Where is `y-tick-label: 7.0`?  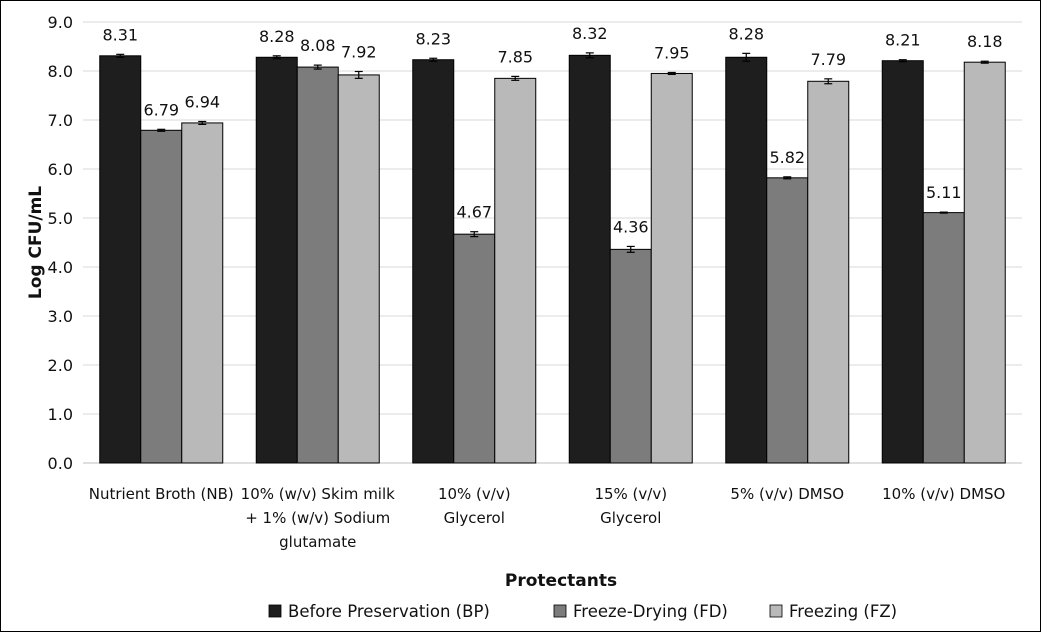 y-tick-label: 7.0 is located at coordinates (60, 120).